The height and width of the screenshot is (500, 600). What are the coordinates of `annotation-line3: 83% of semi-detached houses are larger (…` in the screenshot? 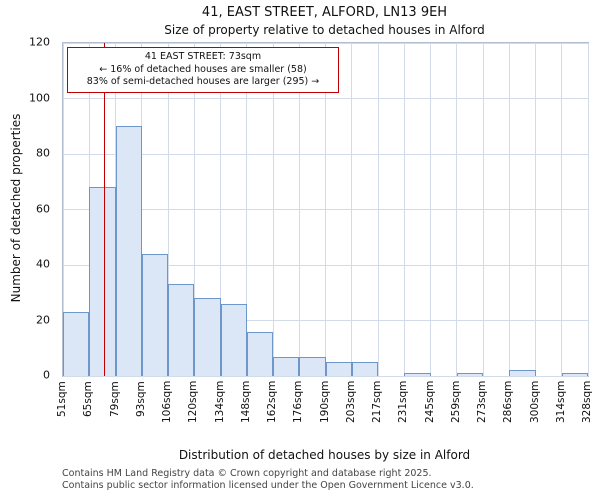 It's located at (203, 81).